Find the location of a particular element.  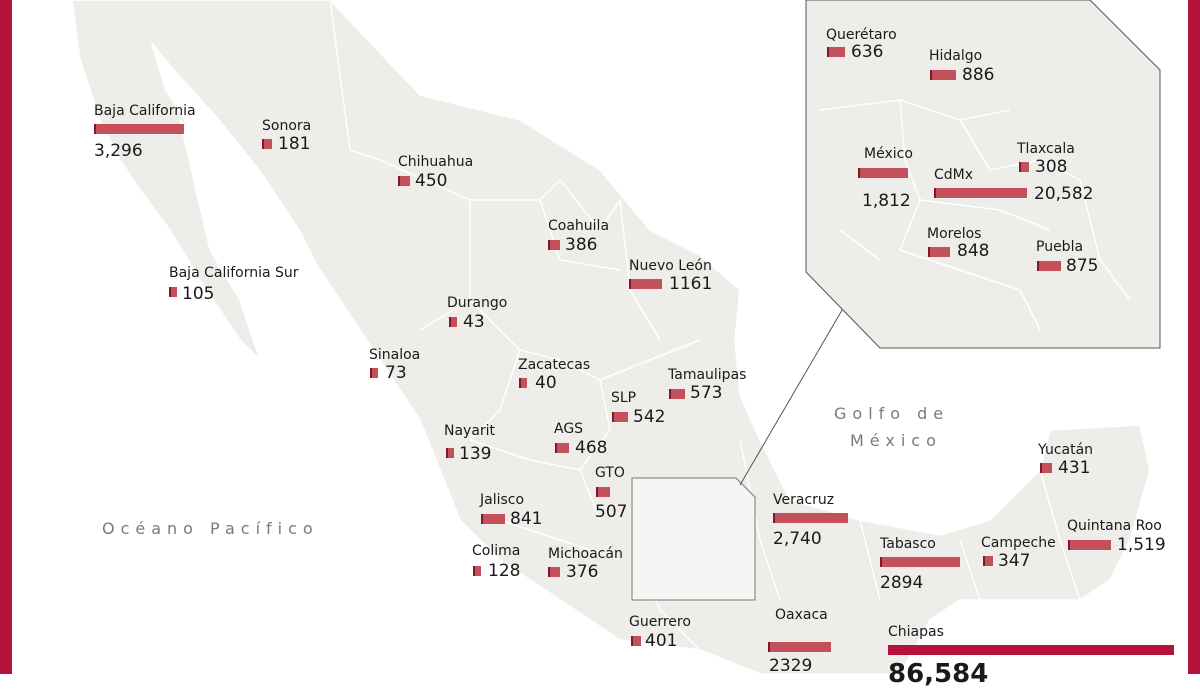

state-label-tabasco: Tabasco is located at coordinates (908, 544).